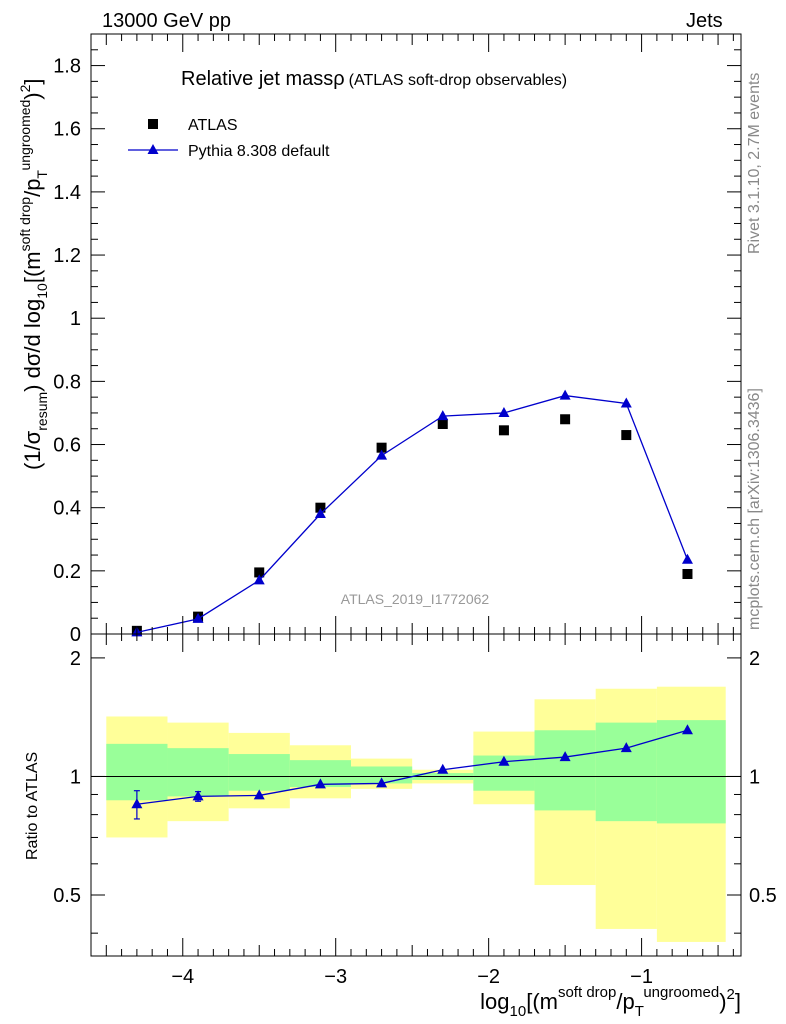 This screenshot has height=1024, width=786. Describe the element at coordinates (67, 67) in the screenshot. I see `upper-y-tick-label: 1.8` at that location.